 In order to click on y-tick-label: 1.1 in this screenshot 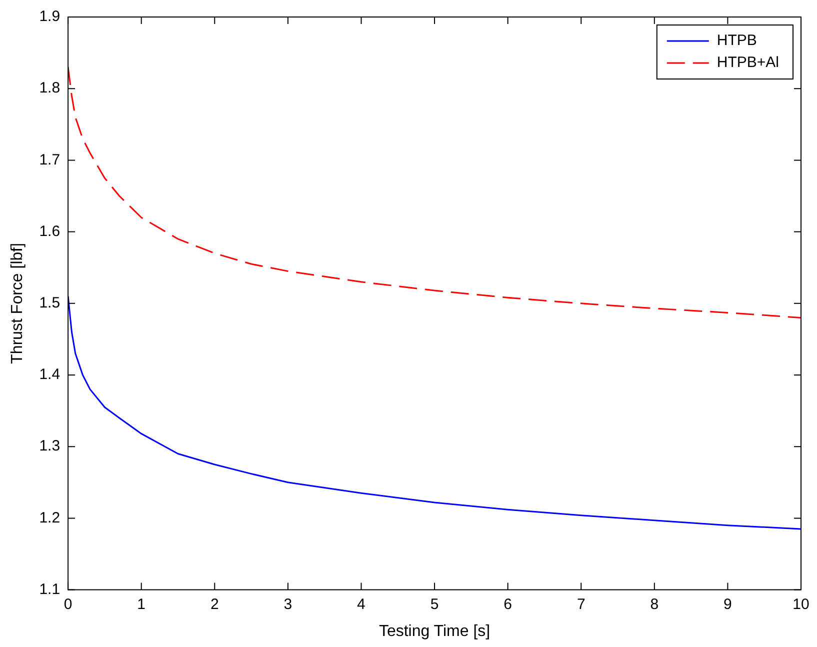, I will do `click(49, 589)`.